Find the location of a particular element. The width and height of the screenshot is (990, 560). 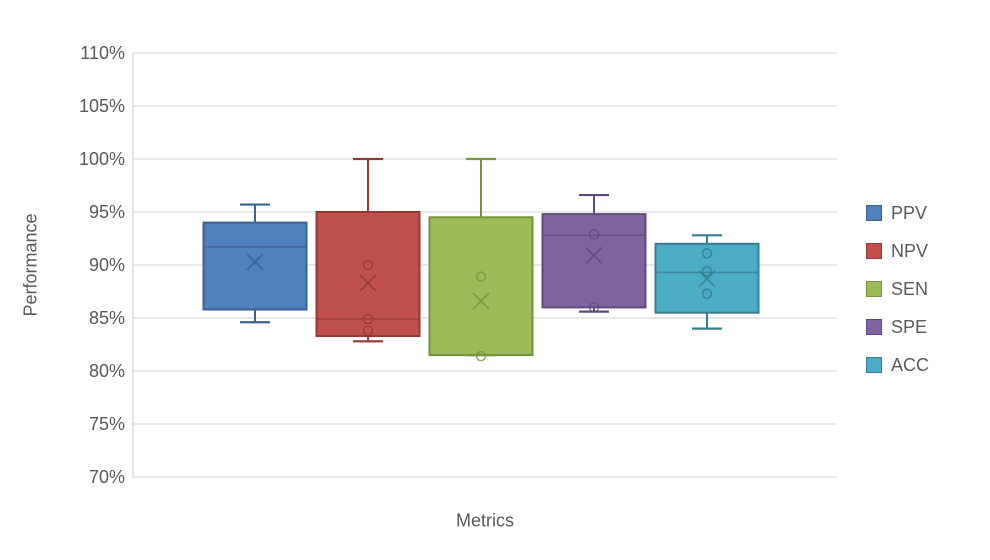

legend-item-ppv: PPV is located at coordinates (897, 213).